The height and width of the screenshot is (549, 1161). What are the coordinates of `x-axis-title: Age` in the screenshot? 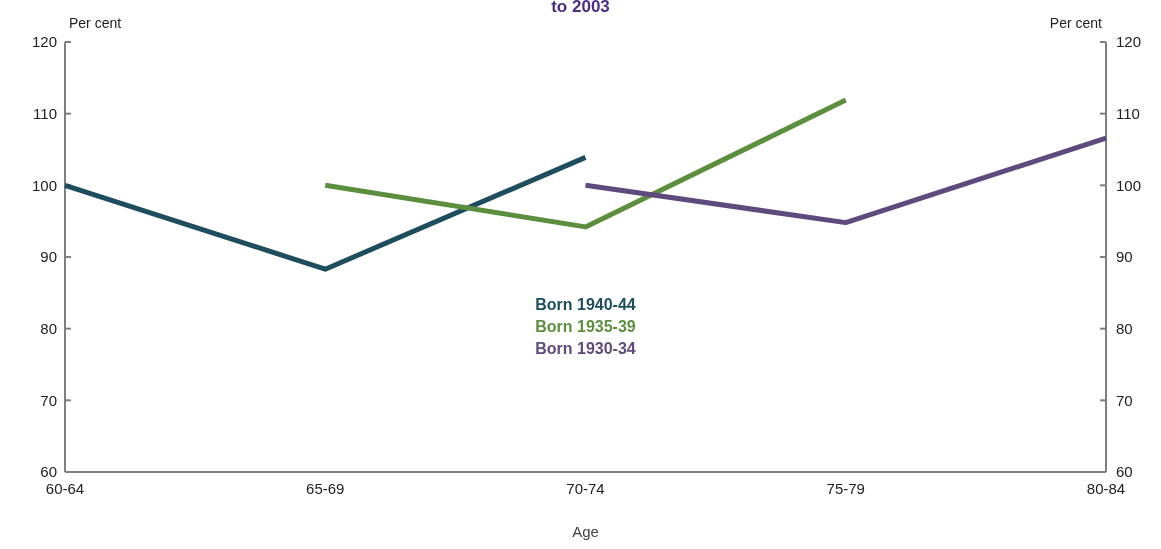 It's located at (585, 531).